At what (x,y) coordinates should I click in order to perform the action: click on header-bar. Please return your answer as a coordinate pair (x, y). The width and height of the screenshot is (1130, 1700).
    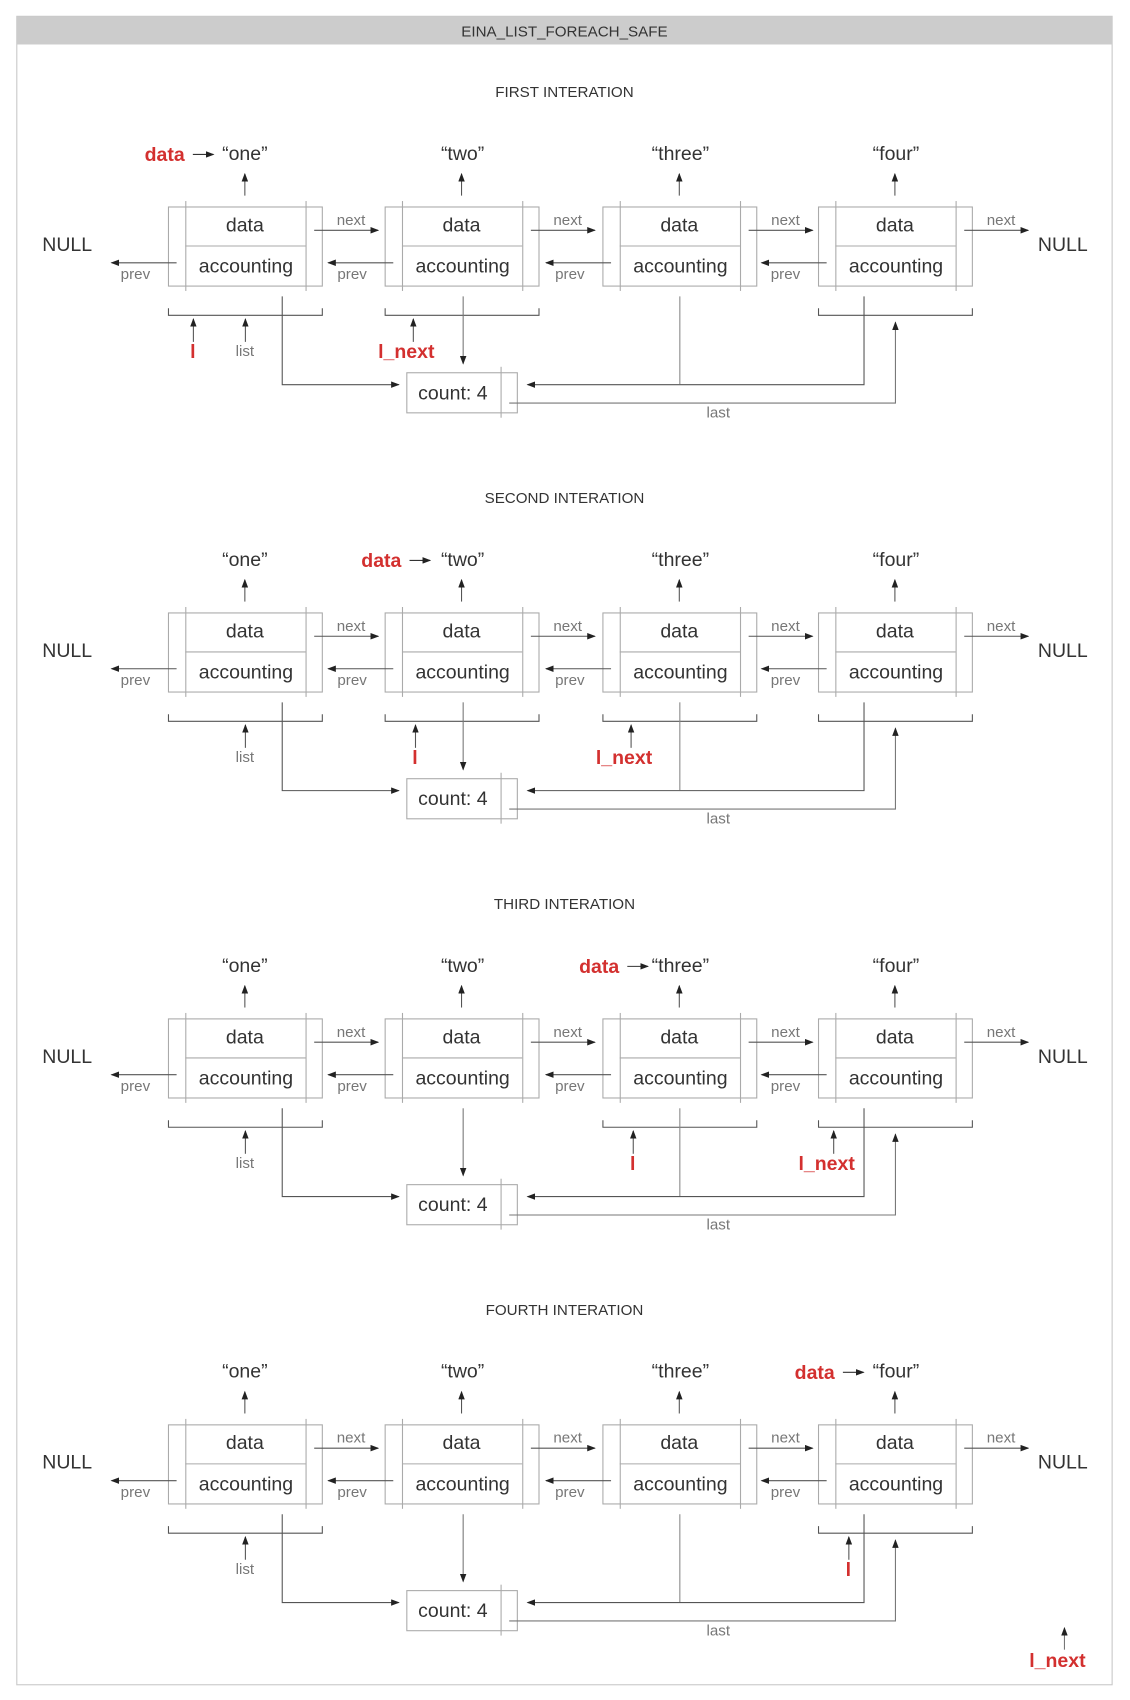
    Looking at the image, I should click on (564, 30).